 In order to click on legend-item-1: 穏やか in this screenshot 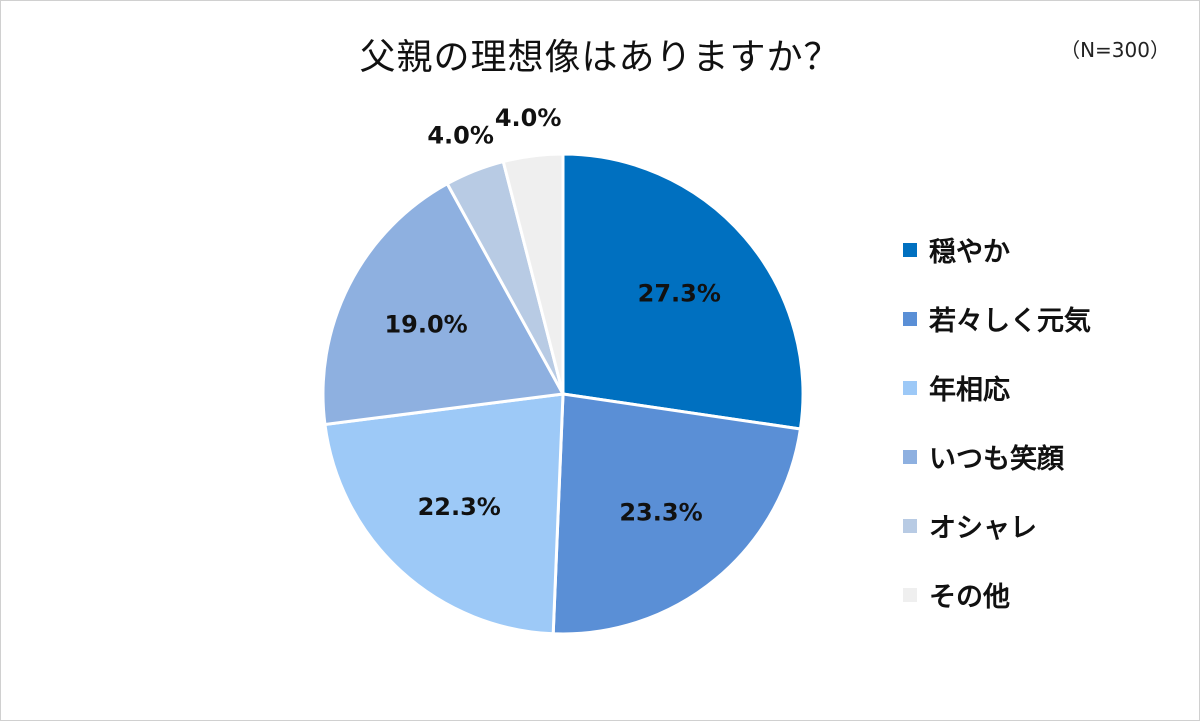, I will do `click(997, 249)`.